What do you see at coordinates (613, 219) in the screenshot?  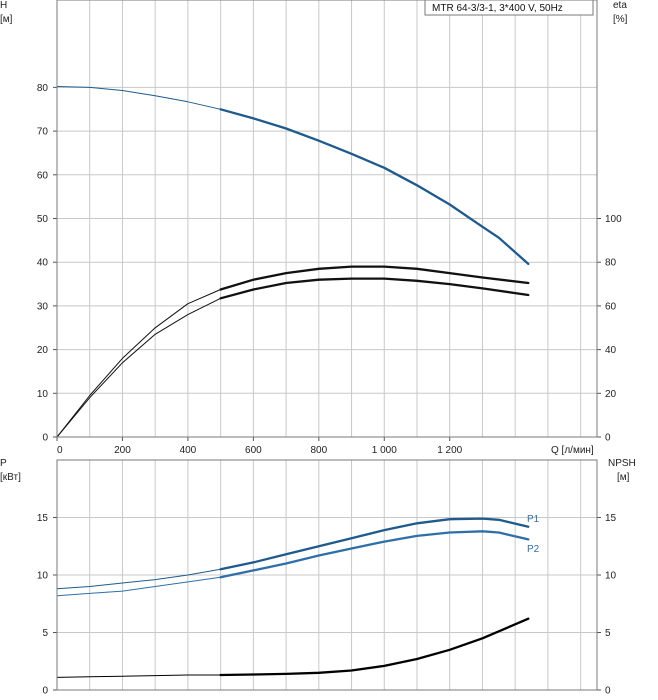 I see `y-right-tick-label: 100` at bounding box center [613, 219].